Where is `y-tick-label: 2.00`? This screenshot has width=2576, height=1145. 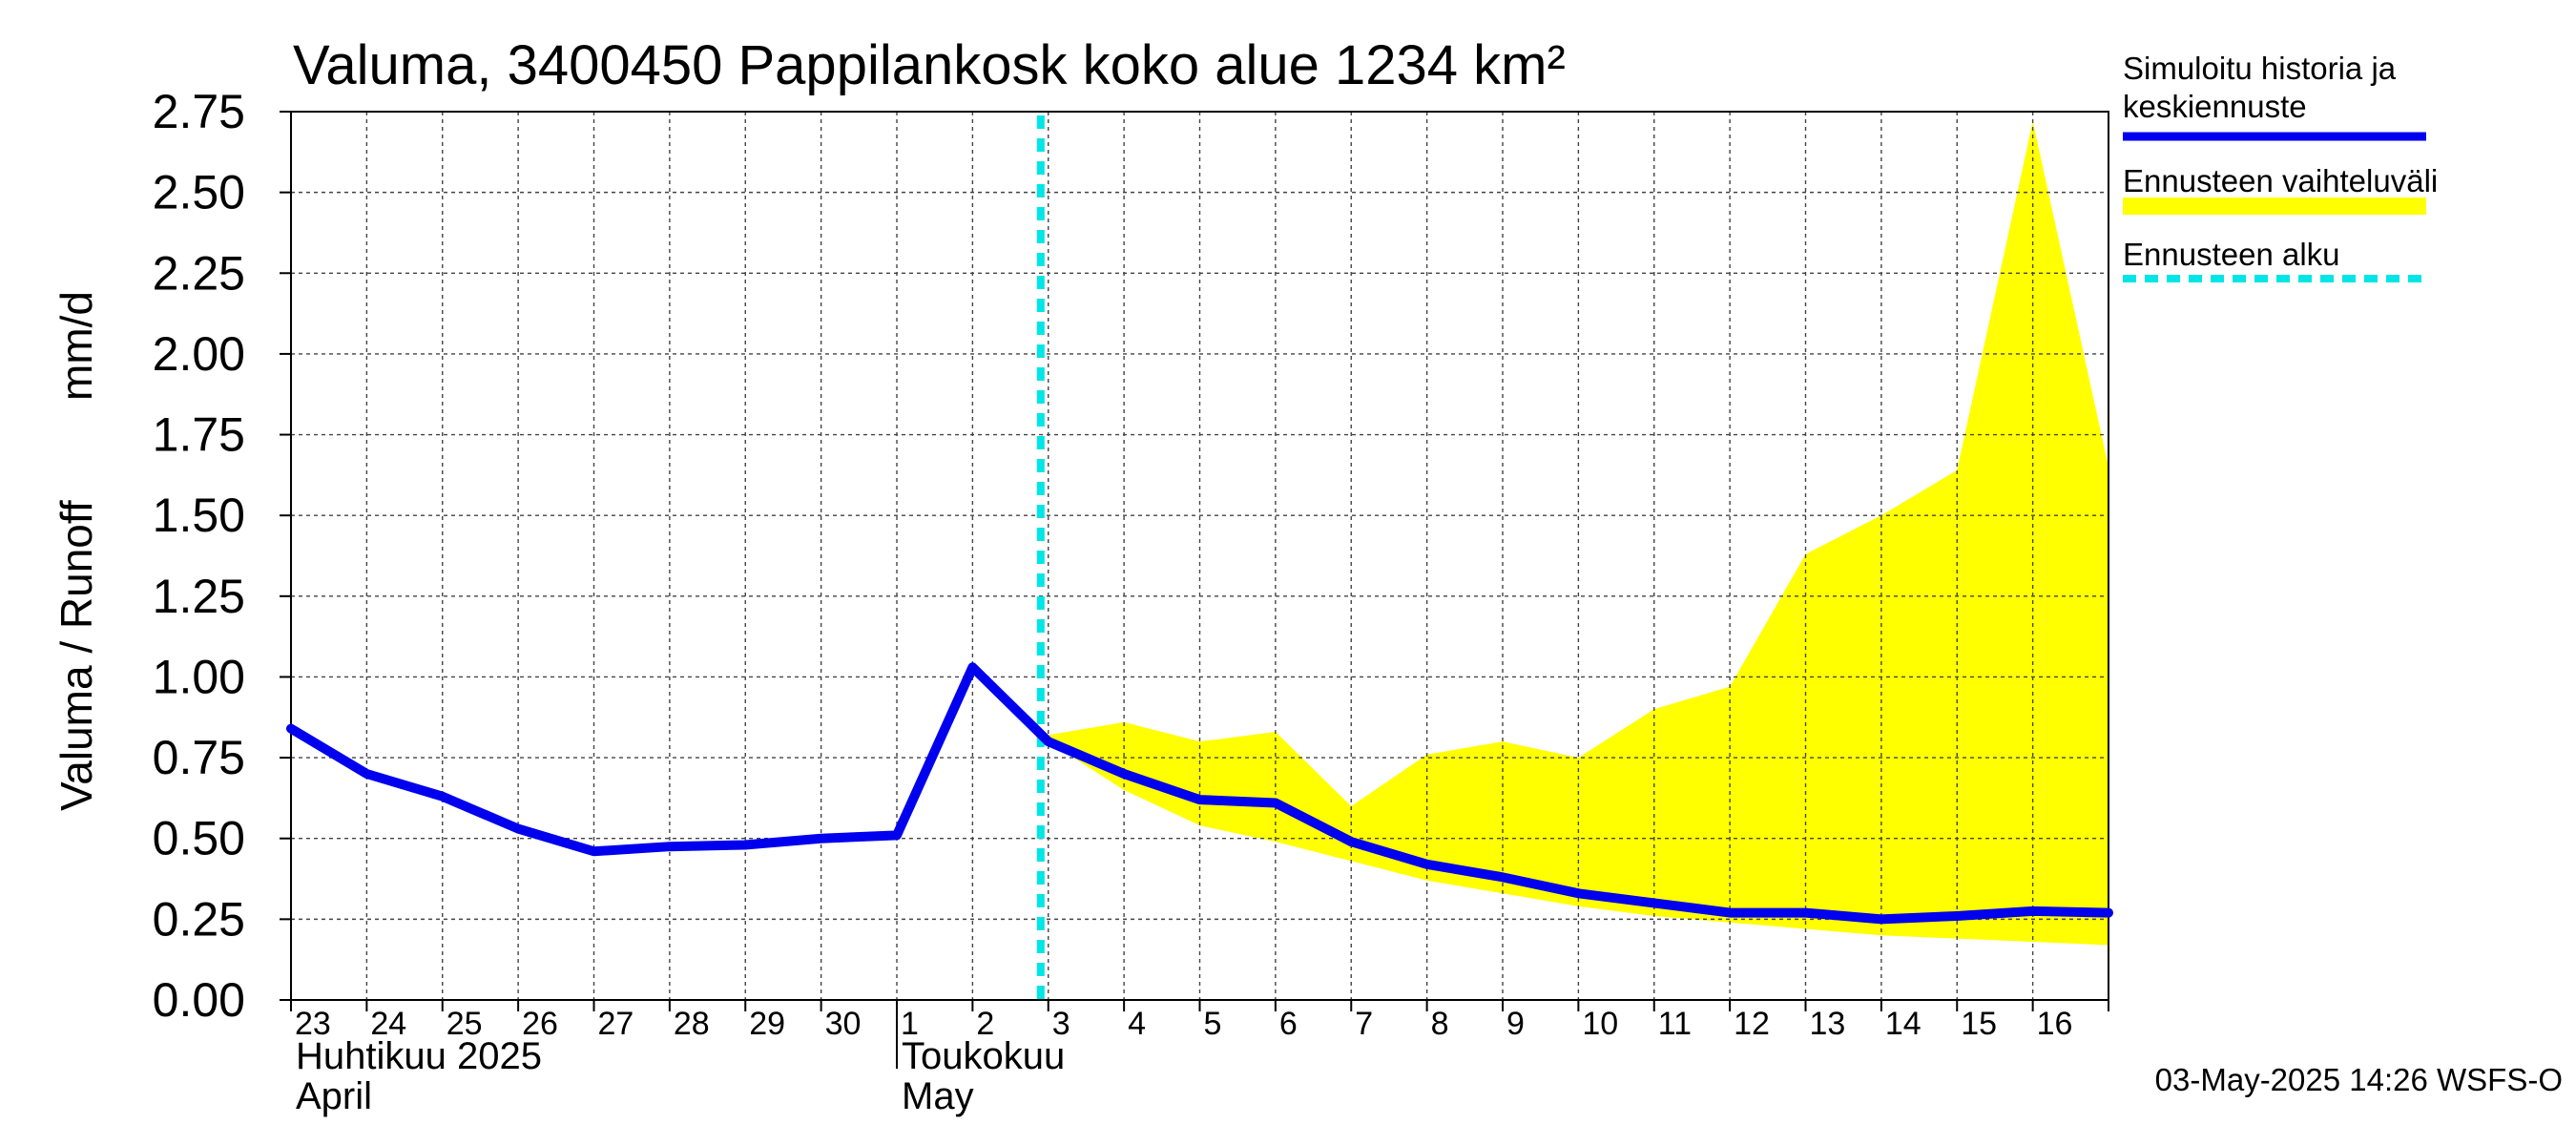
y-tick-label: 2.00 is located at coordinates (199, 354).